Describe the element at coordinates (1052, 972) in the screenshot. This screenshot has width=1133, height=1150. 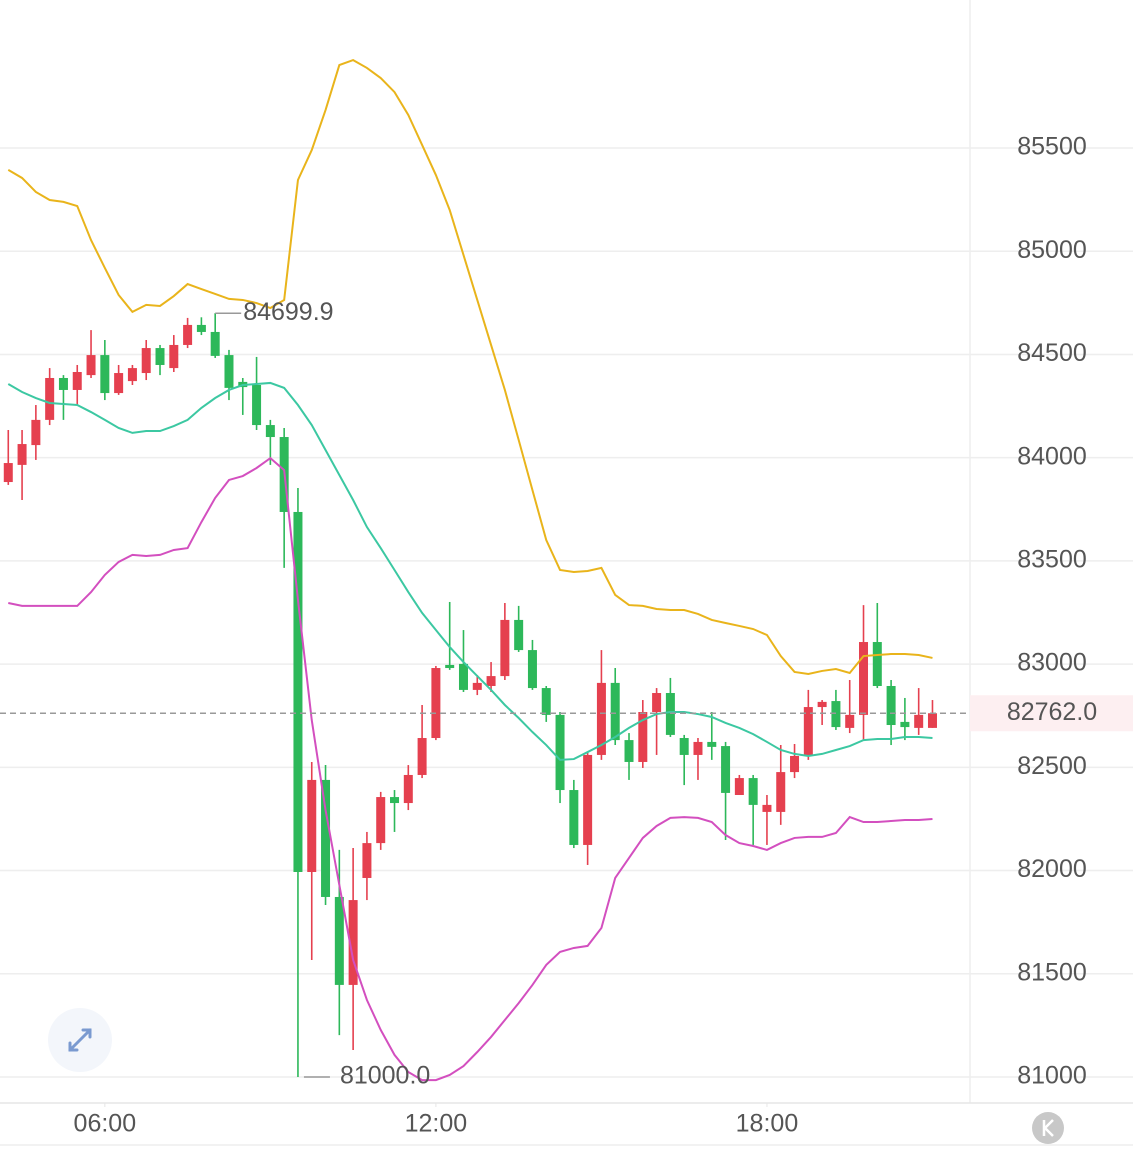
I see `y-tick-label: 81500` at that location.